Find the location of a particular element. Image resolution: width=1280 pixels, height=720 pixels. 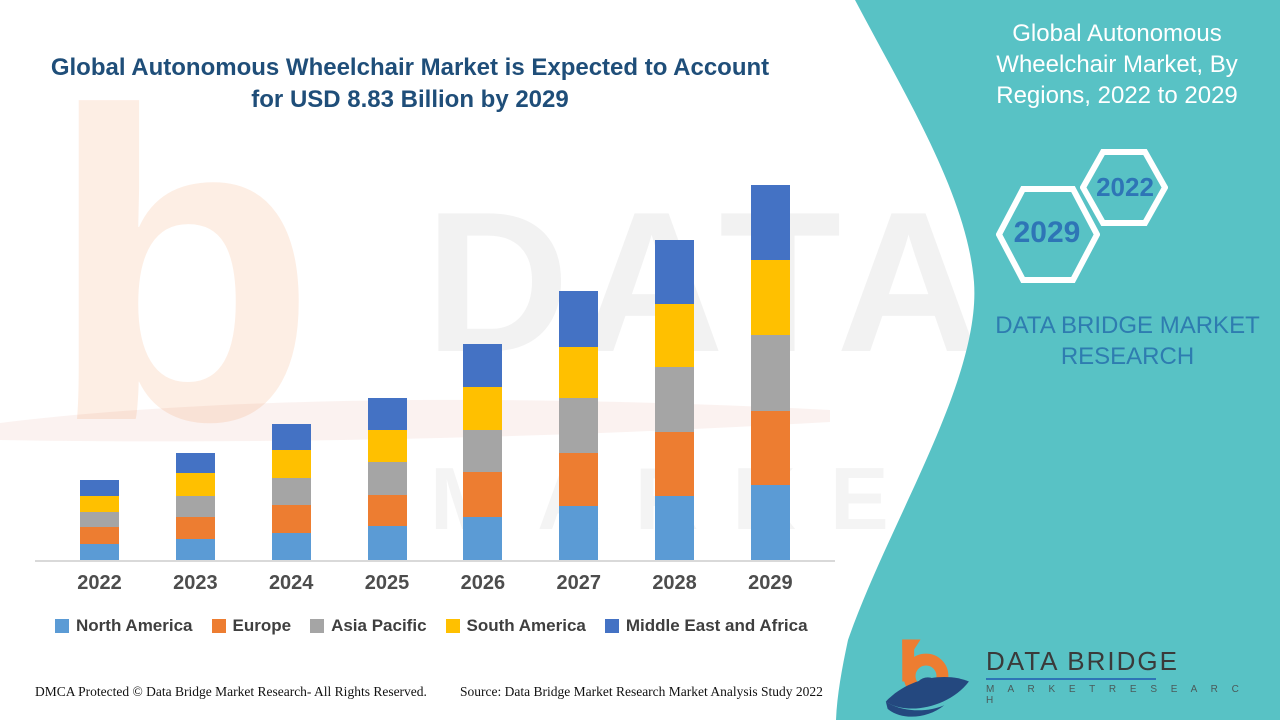

legend-label: South America is located at coordinates (526, 625).